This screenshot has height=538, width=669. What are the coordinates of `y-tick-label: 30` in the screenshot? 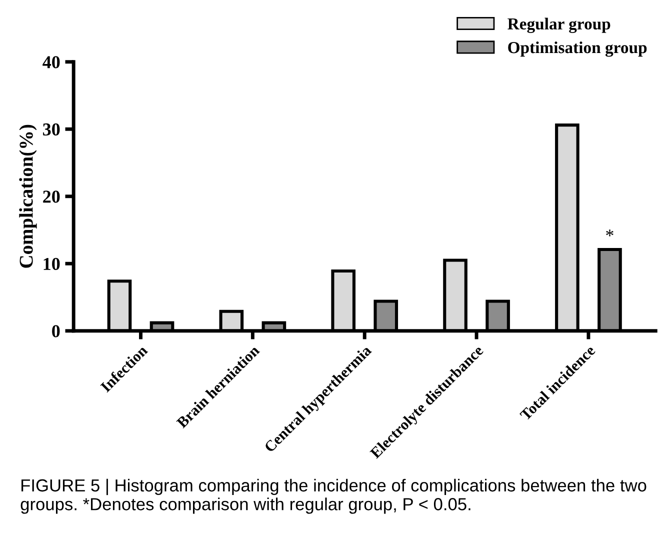 It's located at (51, 129).